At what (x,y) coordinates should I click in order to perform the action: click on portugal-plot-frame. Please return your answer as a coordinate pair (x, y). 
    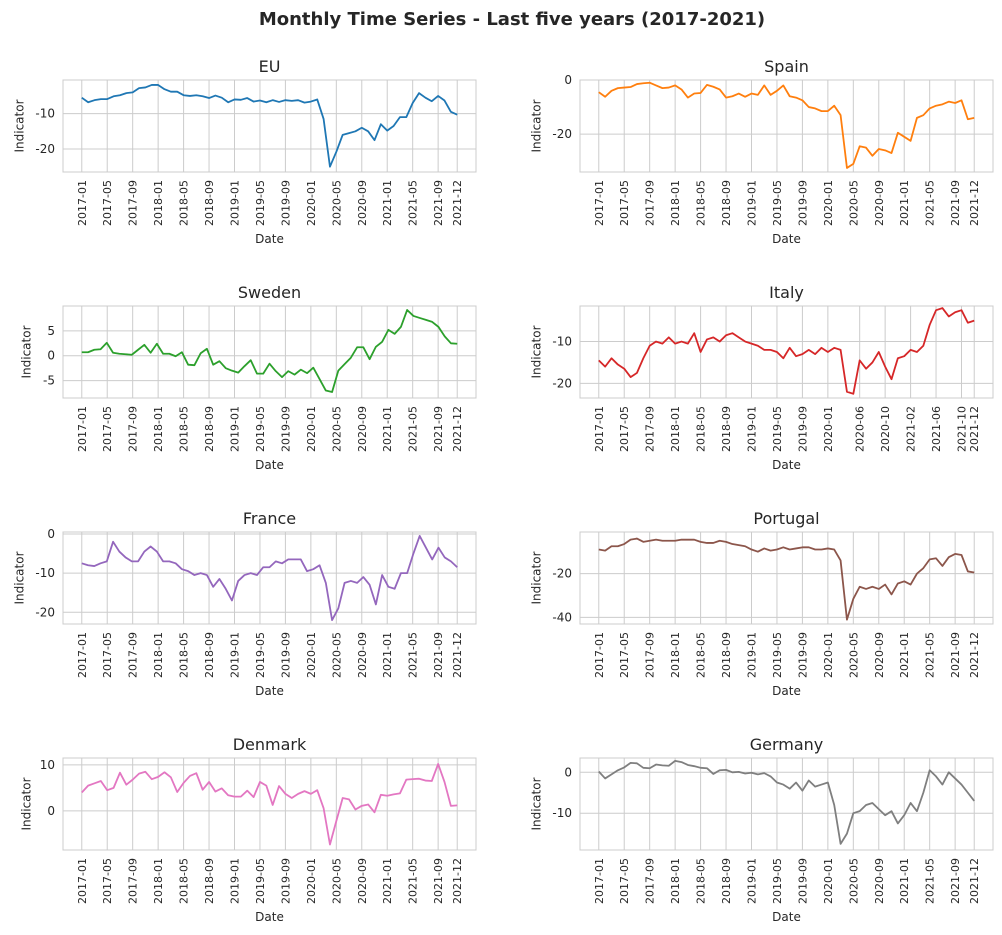
    Looking at the image, I should click on (786, 578).